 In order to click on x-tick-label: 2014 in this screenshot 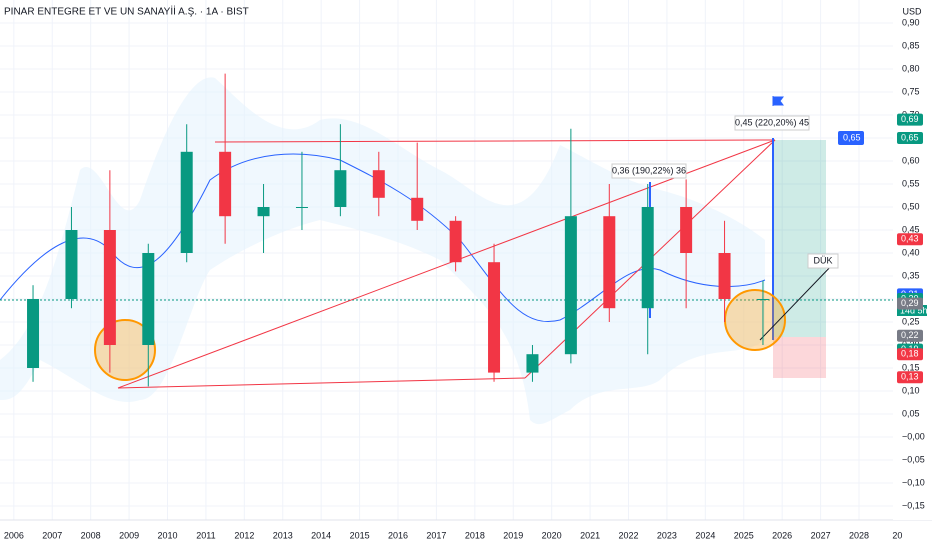, I will do `click(321, 535)`.